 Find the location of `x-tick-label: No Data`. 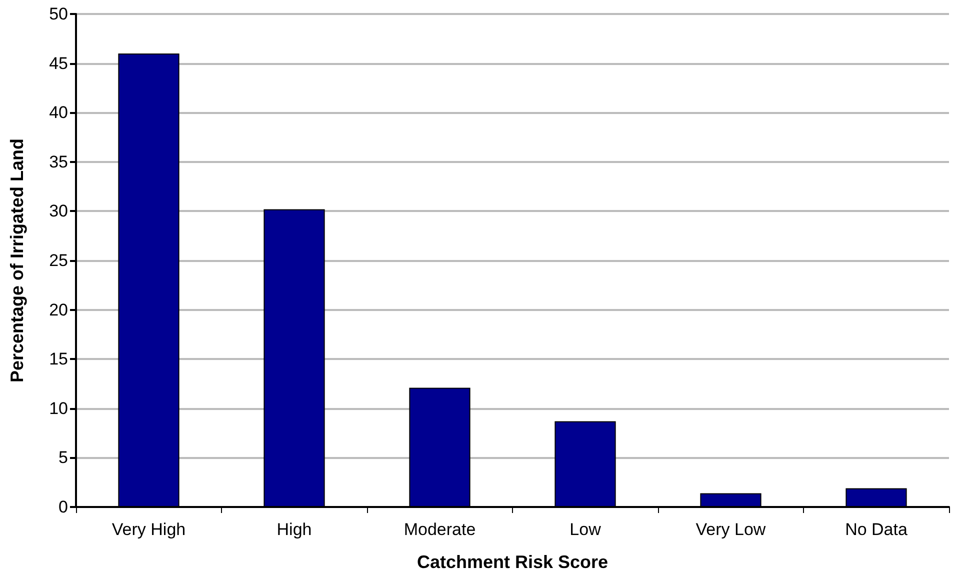

x-tick-label: No Data is located at coordinates (876, 529).